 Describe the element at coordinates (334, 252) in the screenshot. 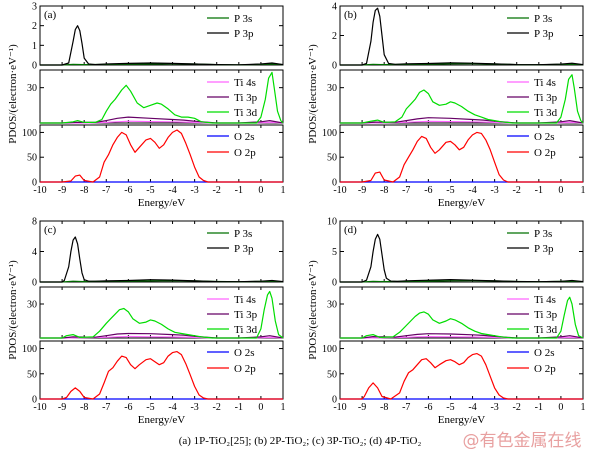

I see `y-tick-label: 5` at that location.